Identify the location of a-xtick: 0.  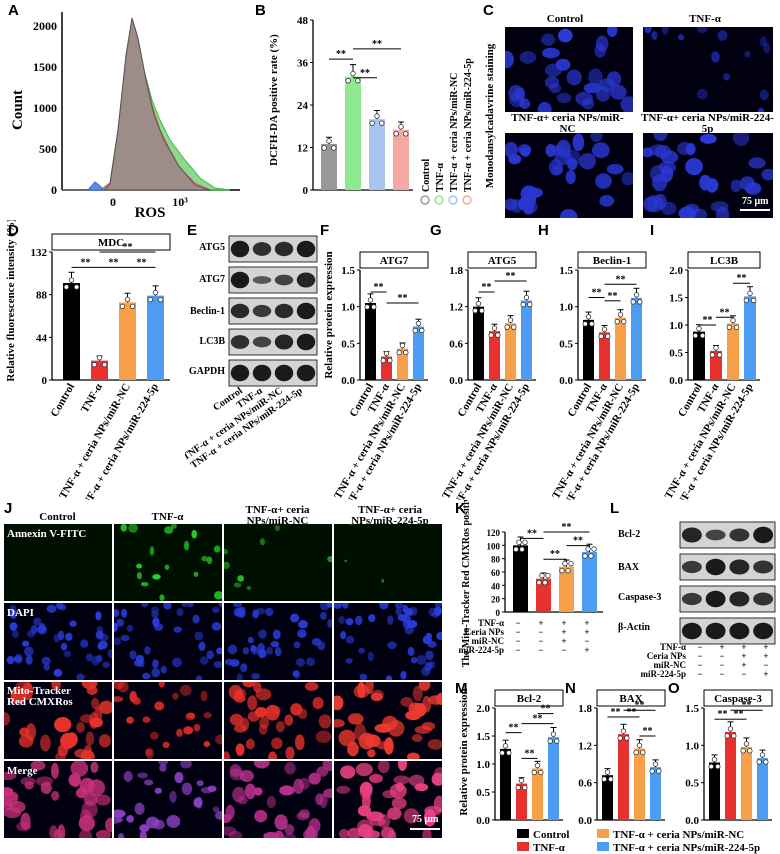
(113, 202).